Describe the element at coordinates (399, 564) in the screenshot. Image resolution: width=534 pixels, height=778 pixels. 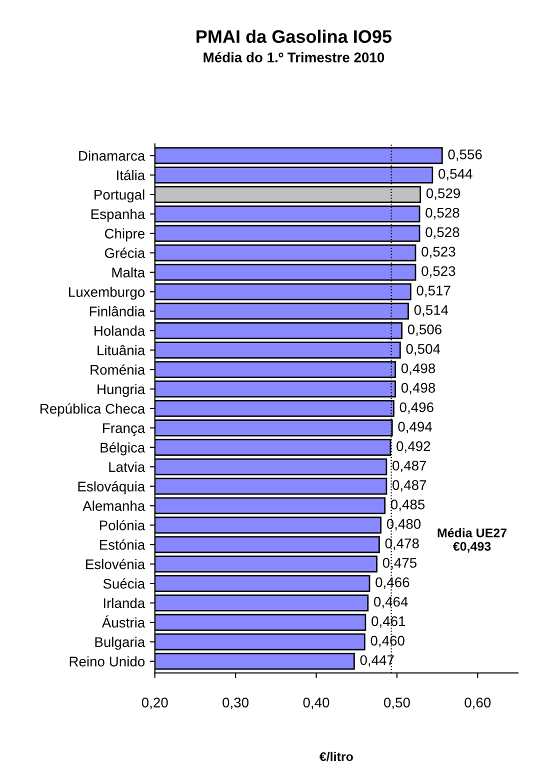
I see `data-label: 0,475` at that location.